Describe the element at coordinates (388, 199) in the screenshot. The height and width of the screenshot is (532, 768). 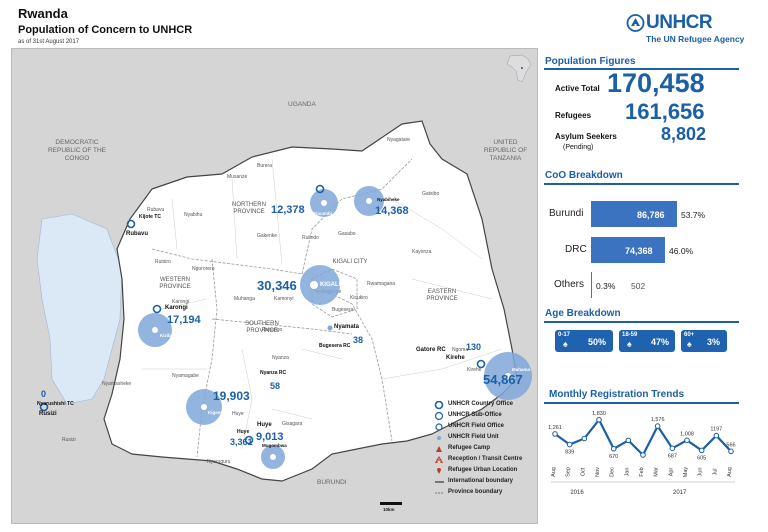
I see `site-name-nyabiheke: Nyabiheke` at that location.